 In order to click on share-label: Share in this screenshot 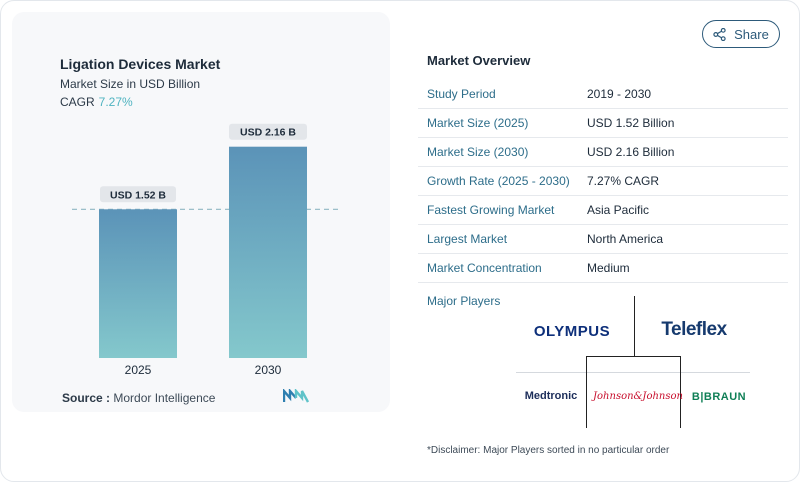, I will do `click(751, 34)`.